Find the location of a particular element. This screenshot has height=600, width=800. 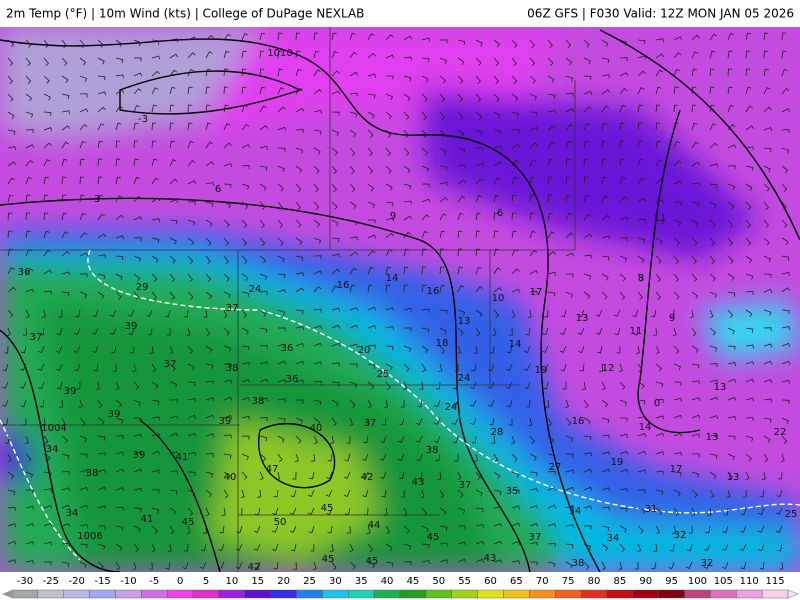

map-label: 36 is located at coordinates (287, 348).